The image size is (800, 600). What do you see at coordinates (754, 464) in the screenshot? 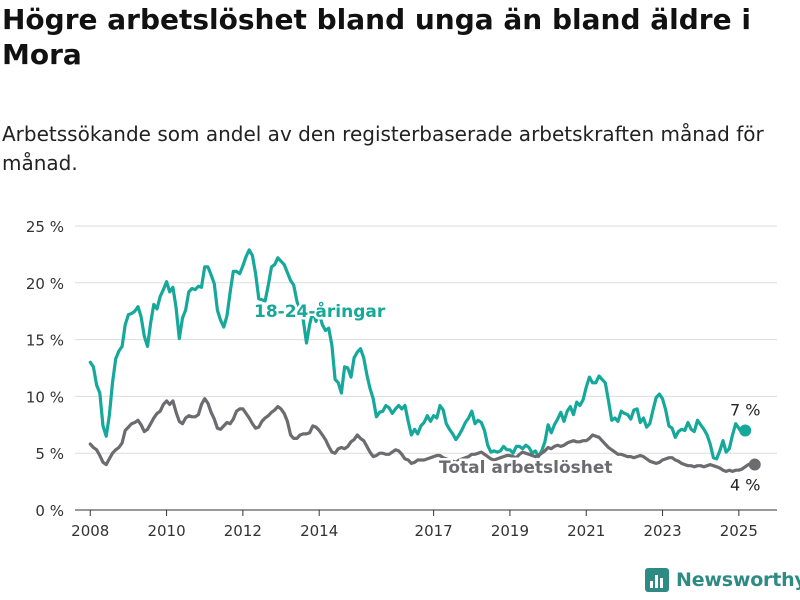
I see `total-end-point` at bounding box center [754, 464].